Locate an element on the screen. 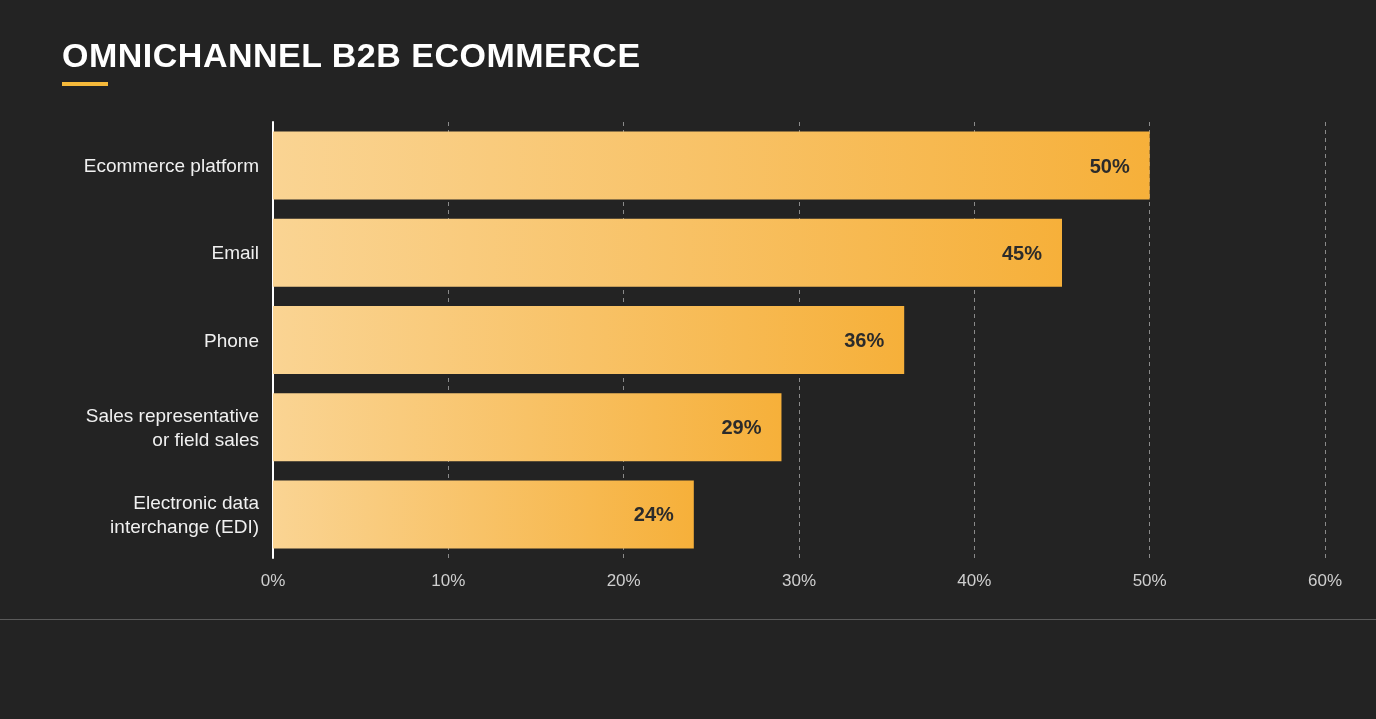 The image size is (1376, 719). data-label: 29% is located at coordinates (741, 427).